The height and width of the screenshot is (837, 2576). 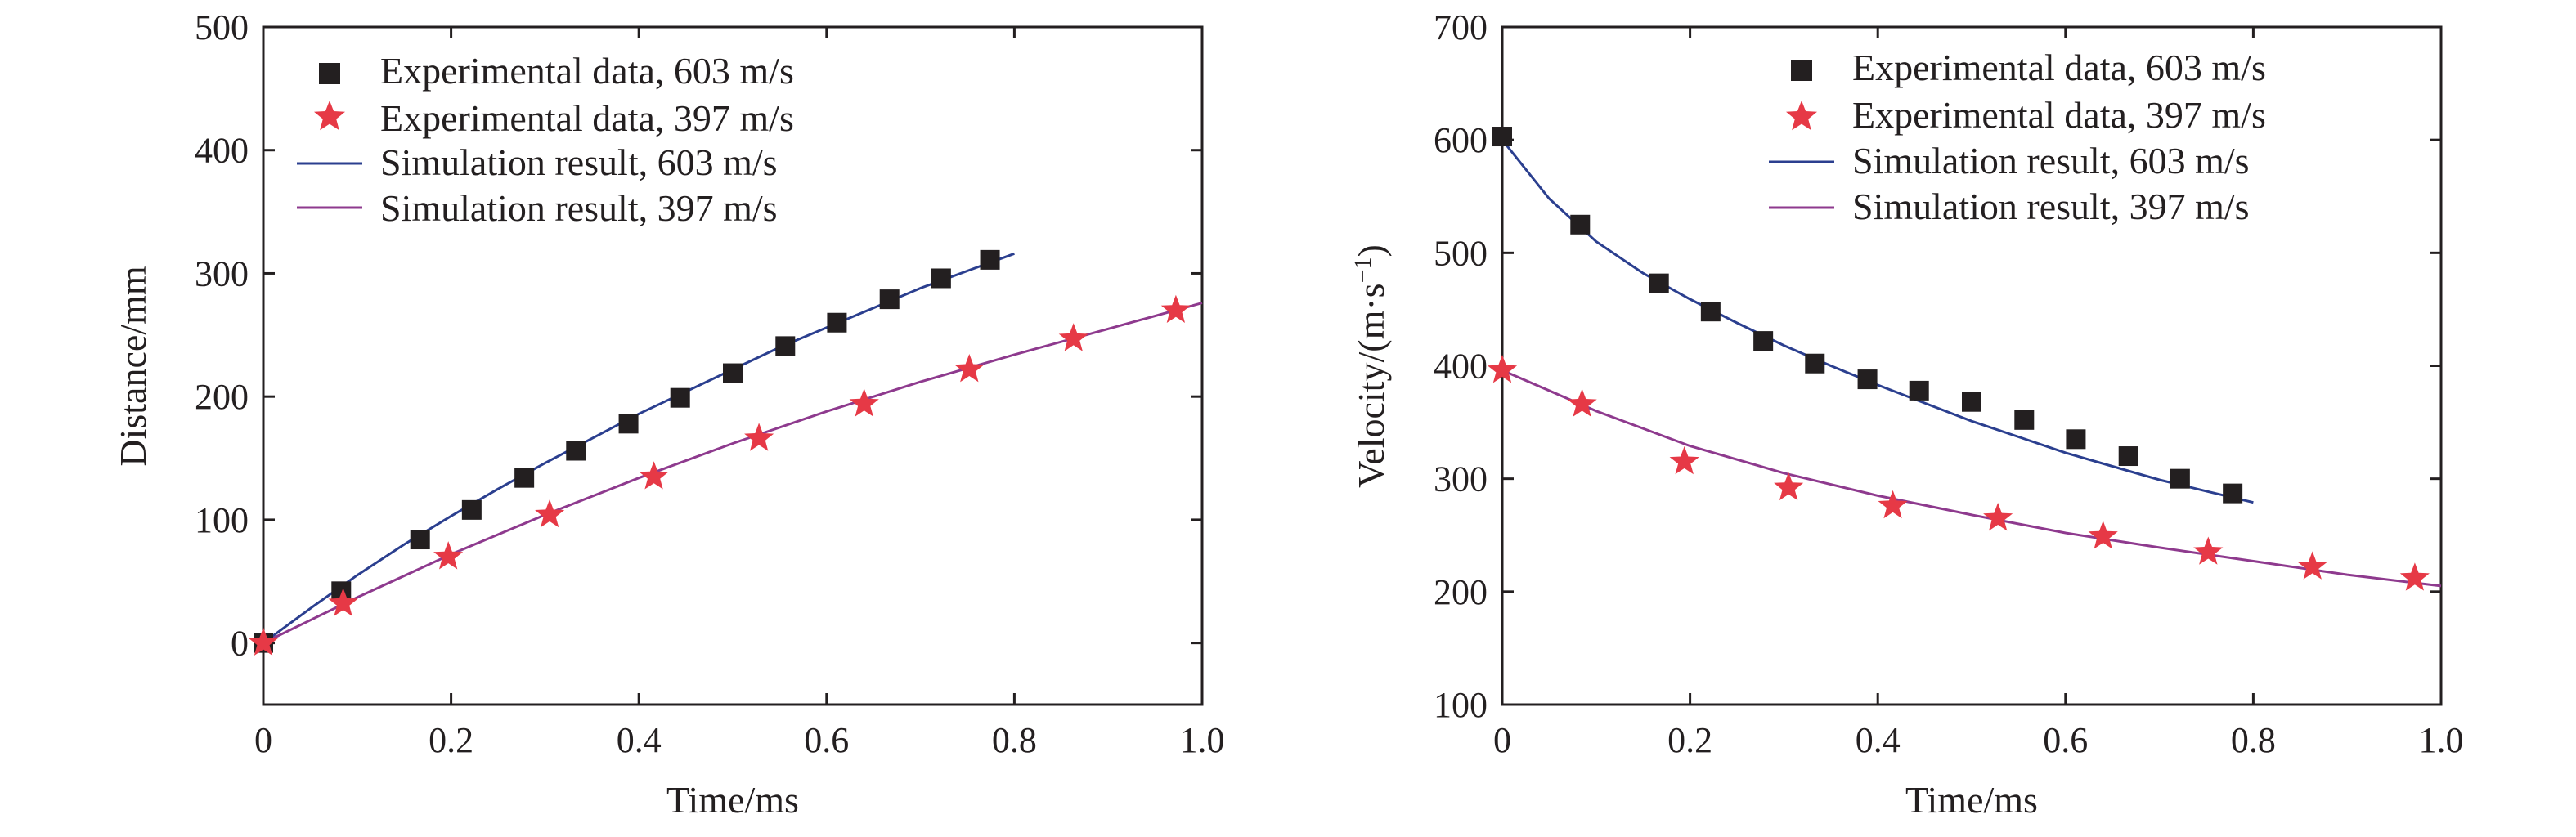 What do you see at coordinates (133, 366) in the screenshot?
I see `distance-y-axis-title: Distance/mm` at bounding box center [133, 366].